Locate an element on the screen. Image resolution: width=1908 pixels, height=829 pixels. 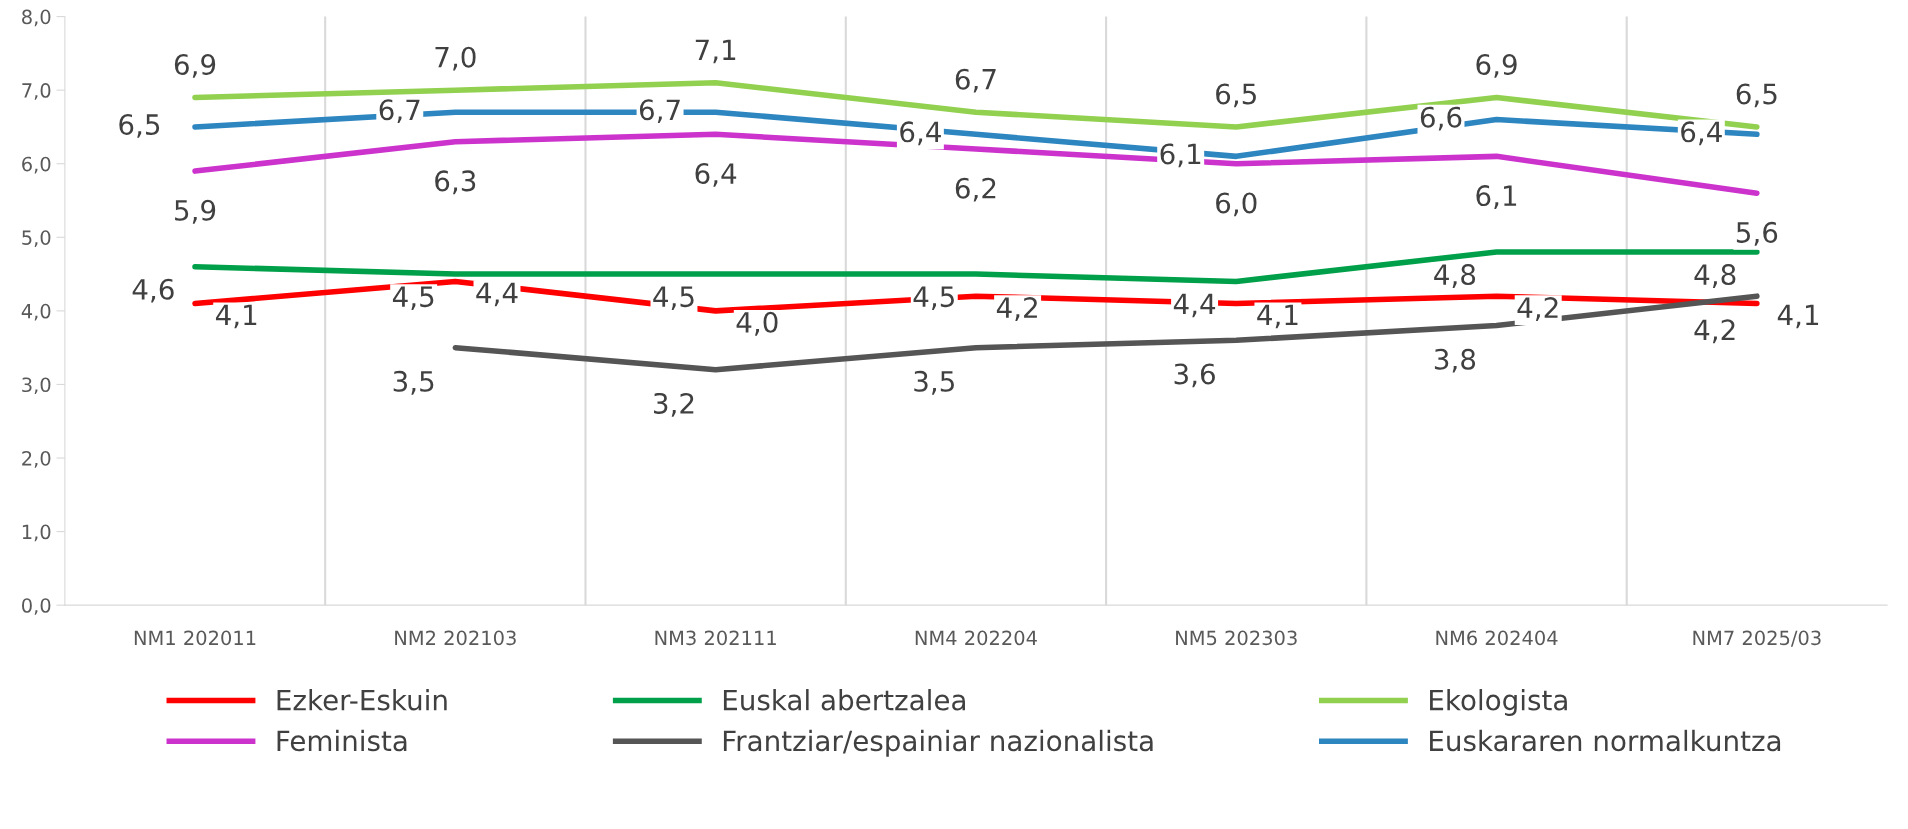
x-tick-label: NM4 202204 is located at coordinates (976, 638).